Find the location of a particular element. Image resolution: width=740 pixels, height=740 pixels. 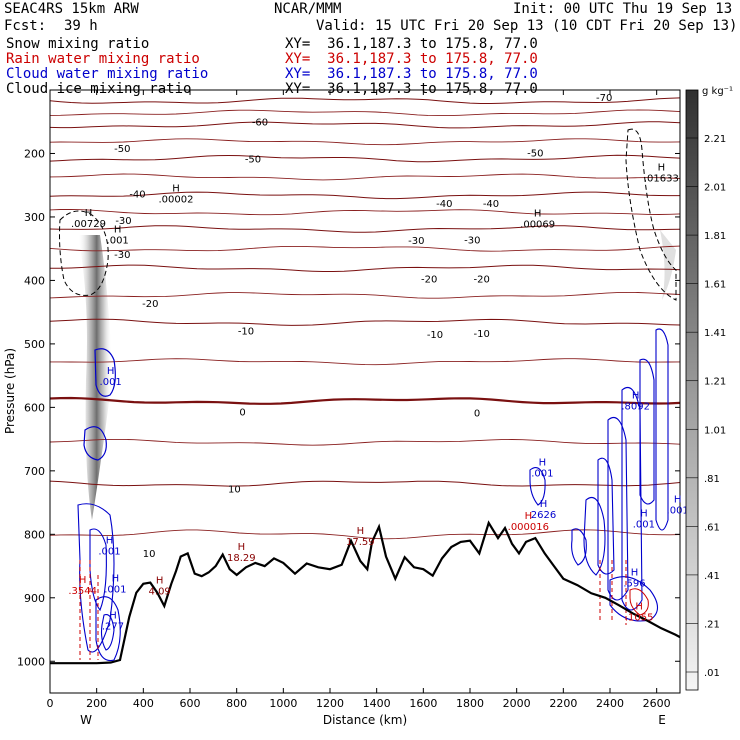

isotherm-label: 0 is located at coordinates (242, 413).